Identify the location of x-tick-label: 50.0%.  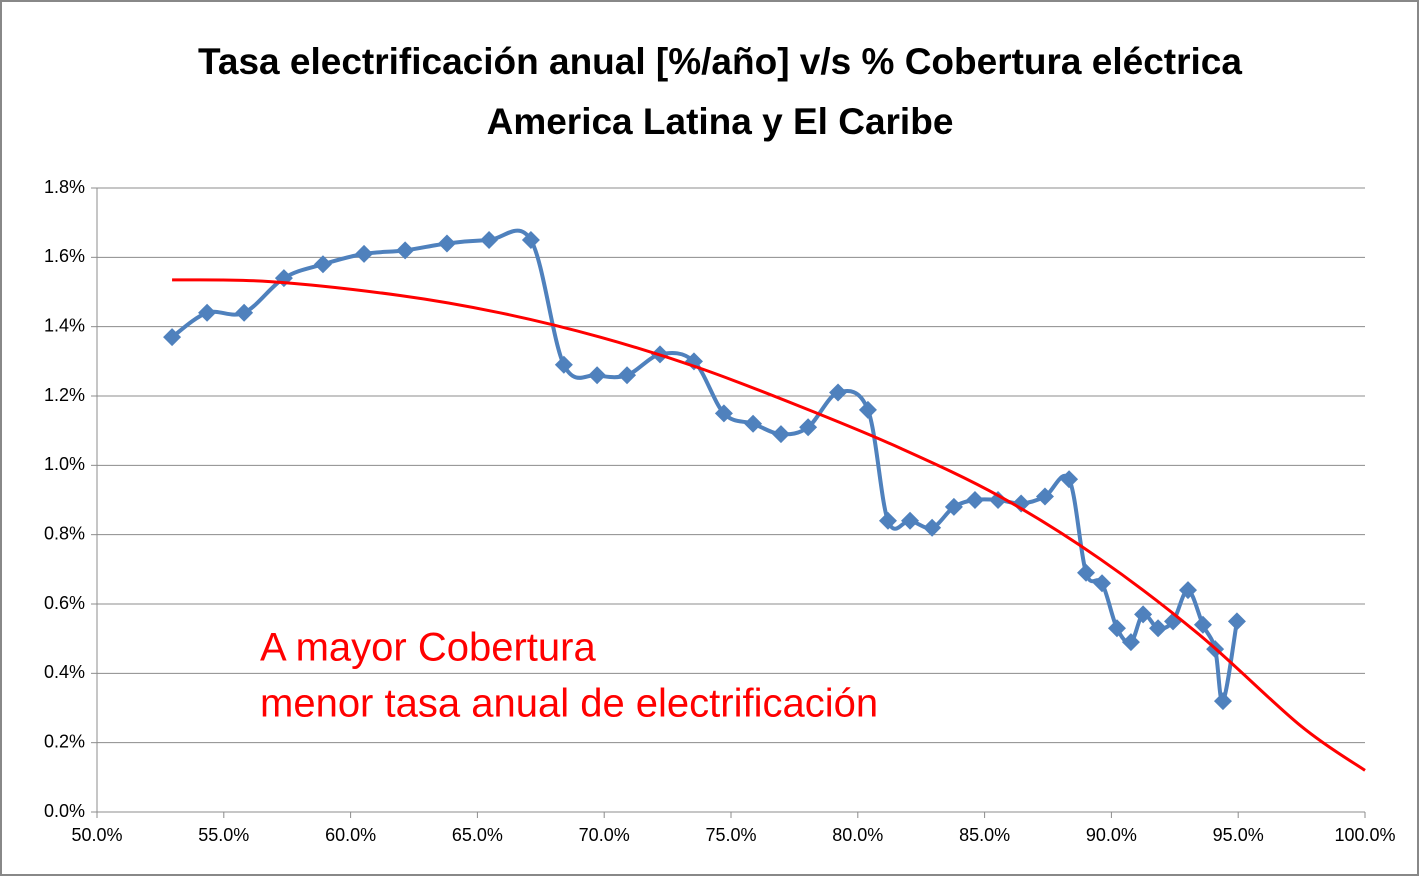
(96, 835).